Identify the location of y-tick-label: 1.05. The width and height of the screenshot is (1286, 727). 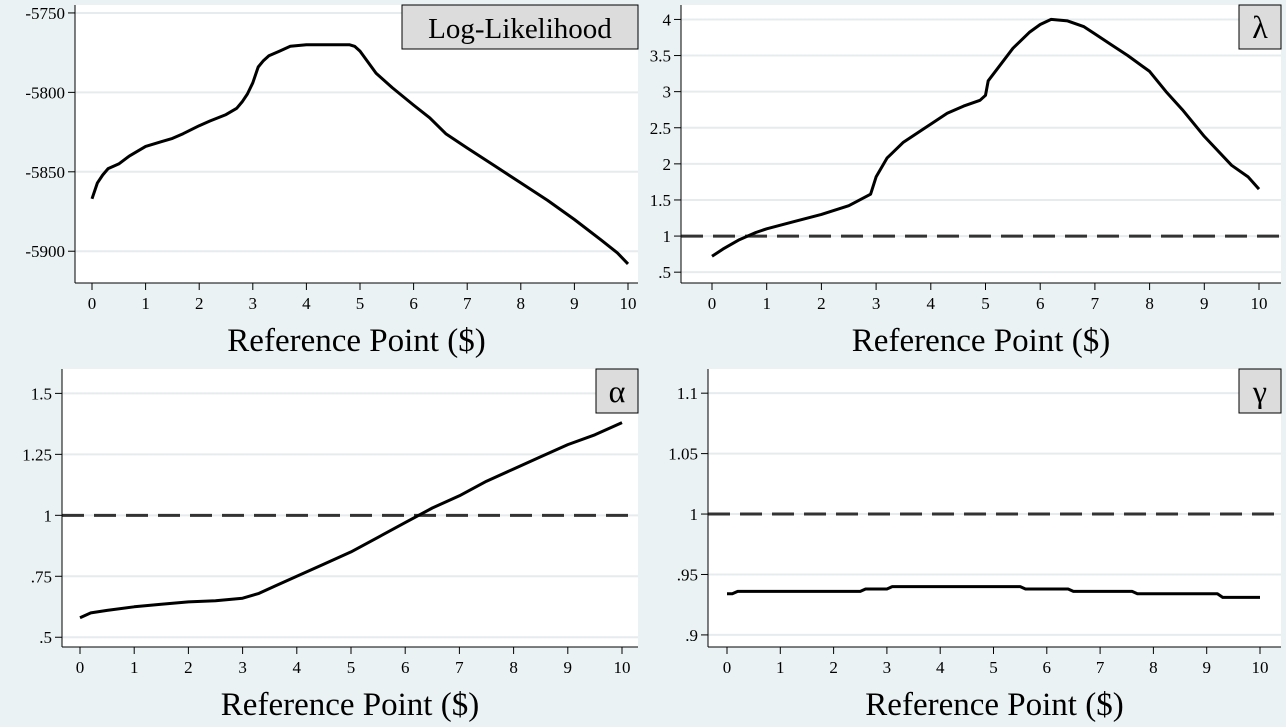
(683, 454).